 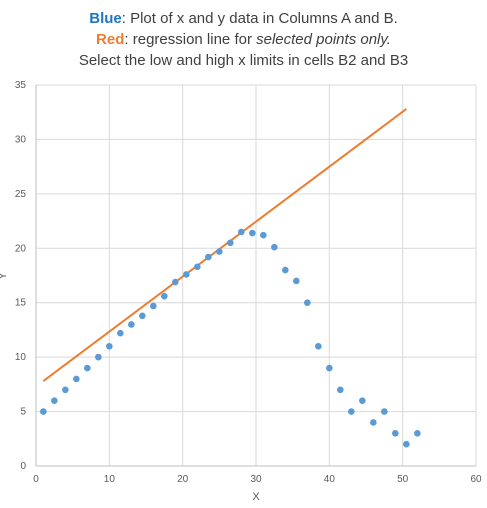 What do you see at coordinates (476, 479) in the screenshot?
I see `x-tick-label: 60` at bounding box center [476, 479].